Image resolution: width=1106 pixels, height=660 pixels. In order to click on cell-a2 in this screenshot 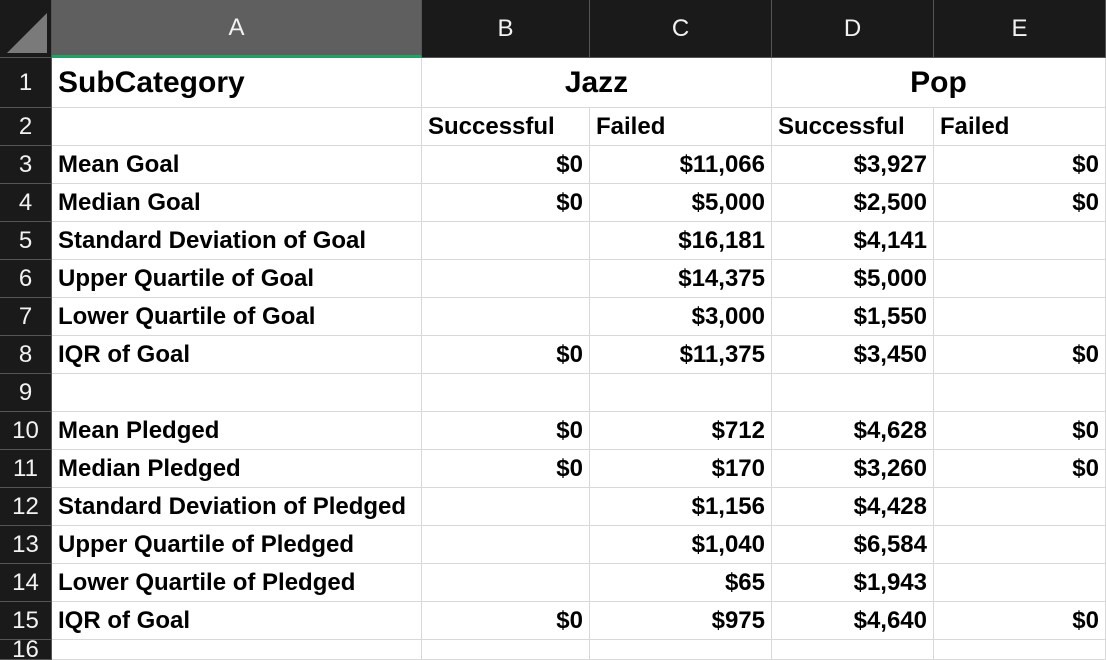, I will do `click(237, 127)`.